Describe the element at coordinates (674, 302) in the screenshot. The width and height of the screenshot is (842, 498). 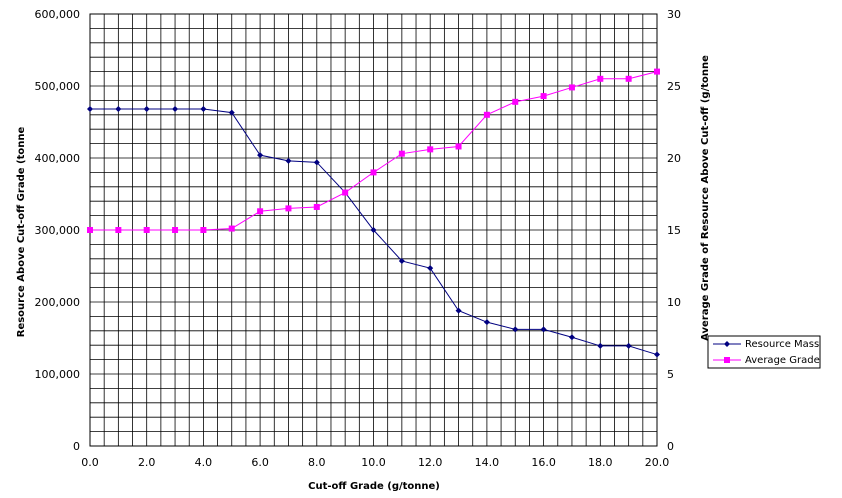
I see `y2-tick-label: 10` at that location.